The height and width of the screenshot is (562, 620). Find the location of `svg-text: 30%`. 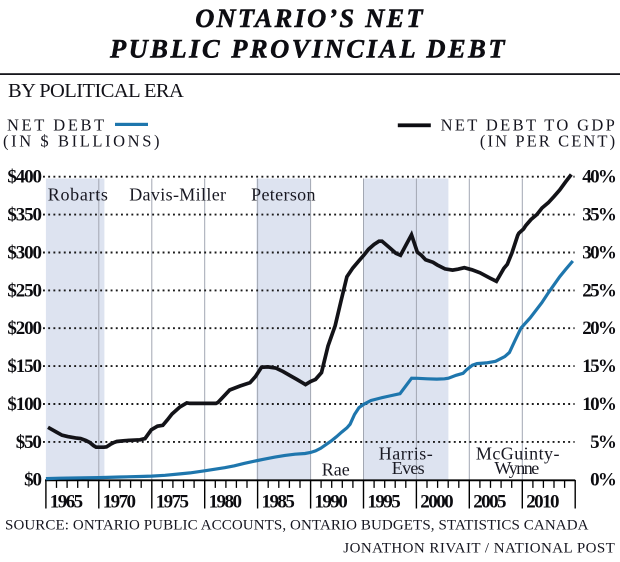

svg-text: 30% is located at coordinates (599, 252).